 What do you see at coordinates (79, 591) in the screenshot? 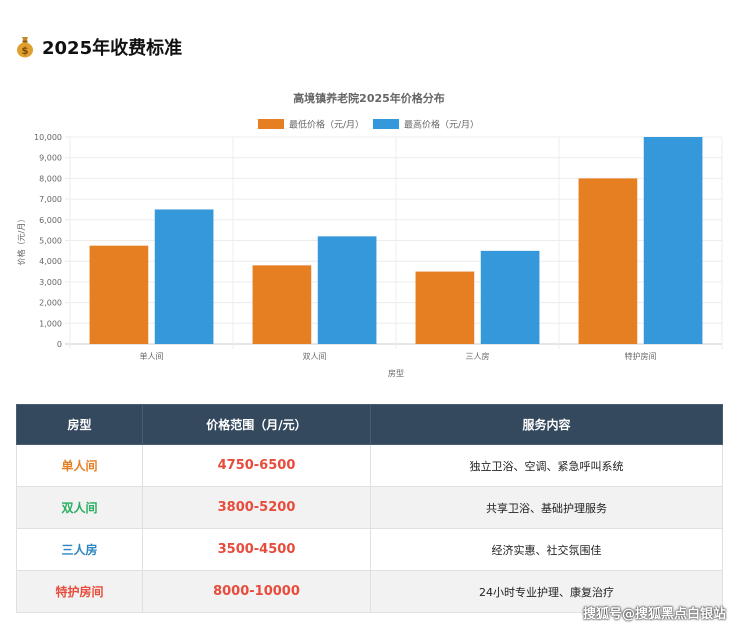
I see `room-type-cell: 特护房间` at bounding box center [79, 591].